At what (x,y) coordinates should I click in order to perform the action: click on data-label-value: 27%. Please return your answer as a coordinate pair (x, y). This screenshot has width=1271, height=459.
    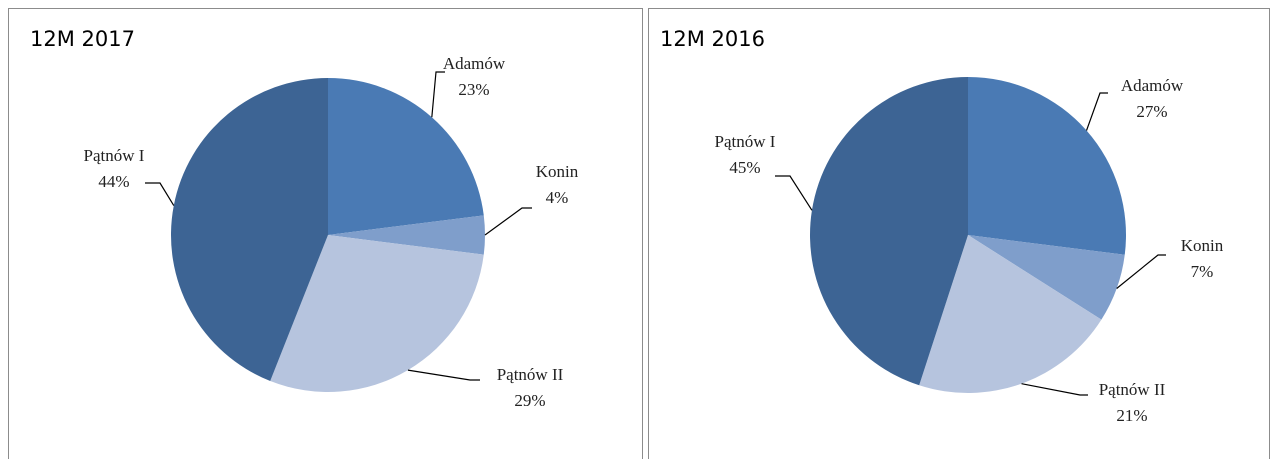
    Looking at the image, I should click on (1151, 111).